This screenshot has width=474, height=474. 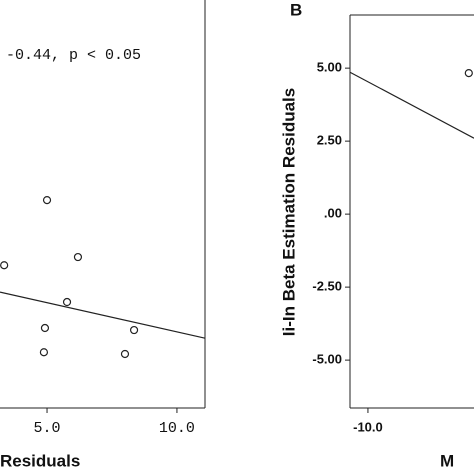 What do you see at coordinates (40, 460) in the screenshot?
I see `x-axis-label: Residuals` at bounding box center [40, 460].